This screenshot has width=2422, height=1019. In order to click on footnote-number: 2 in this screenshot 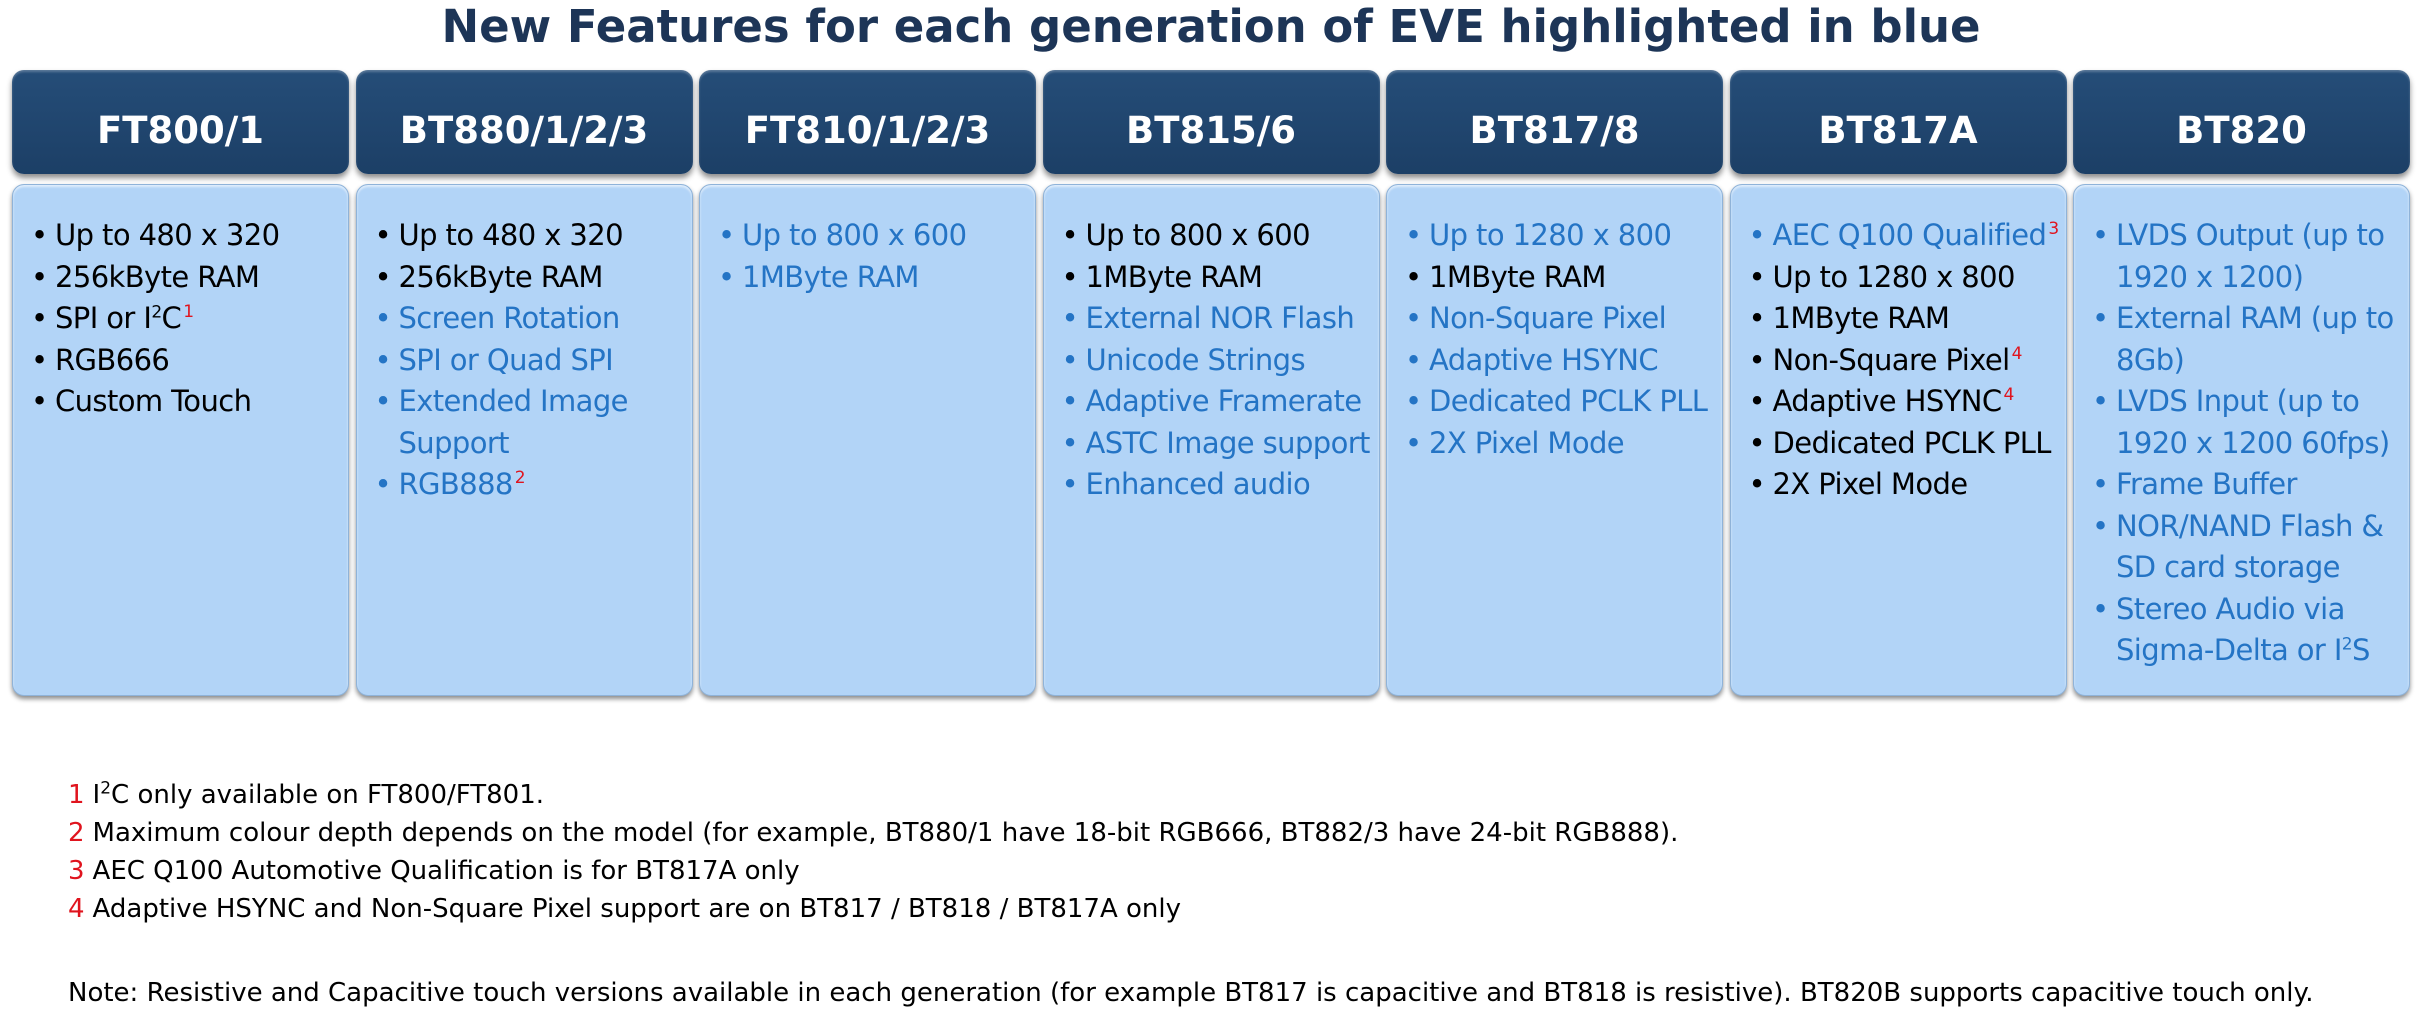, I will do `click(76, 833)`.